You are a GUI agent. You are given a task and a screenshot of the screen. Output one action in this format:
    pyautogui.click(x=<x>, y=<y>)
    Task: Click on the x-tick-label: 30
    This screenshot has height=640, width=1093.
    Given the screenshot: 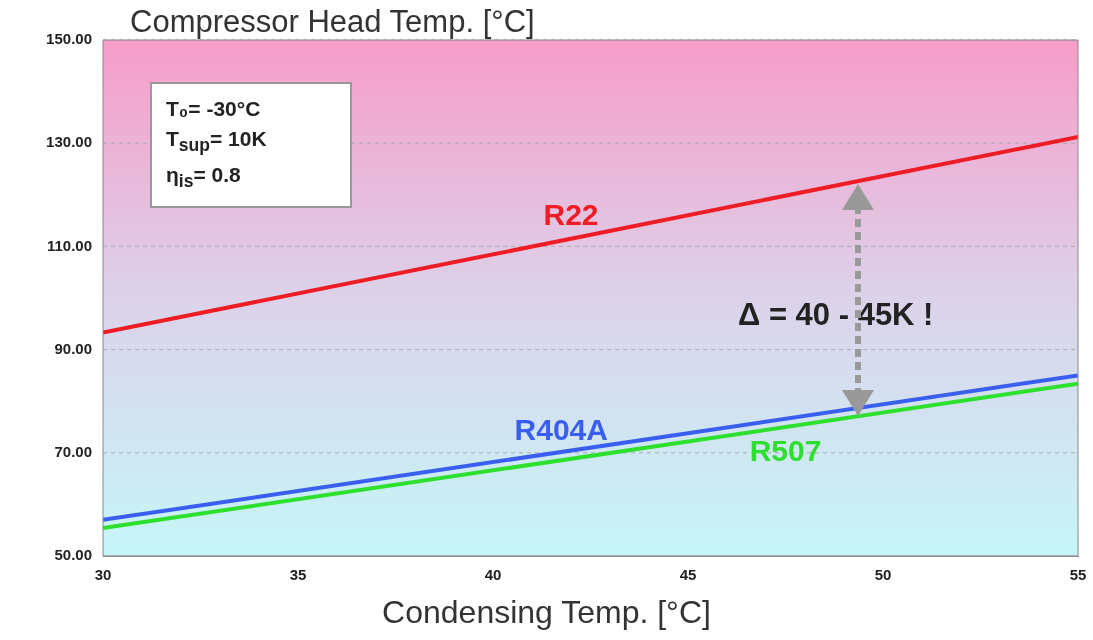 What is the action you would take?
    pyautogui.click(x=103, y=575)
    